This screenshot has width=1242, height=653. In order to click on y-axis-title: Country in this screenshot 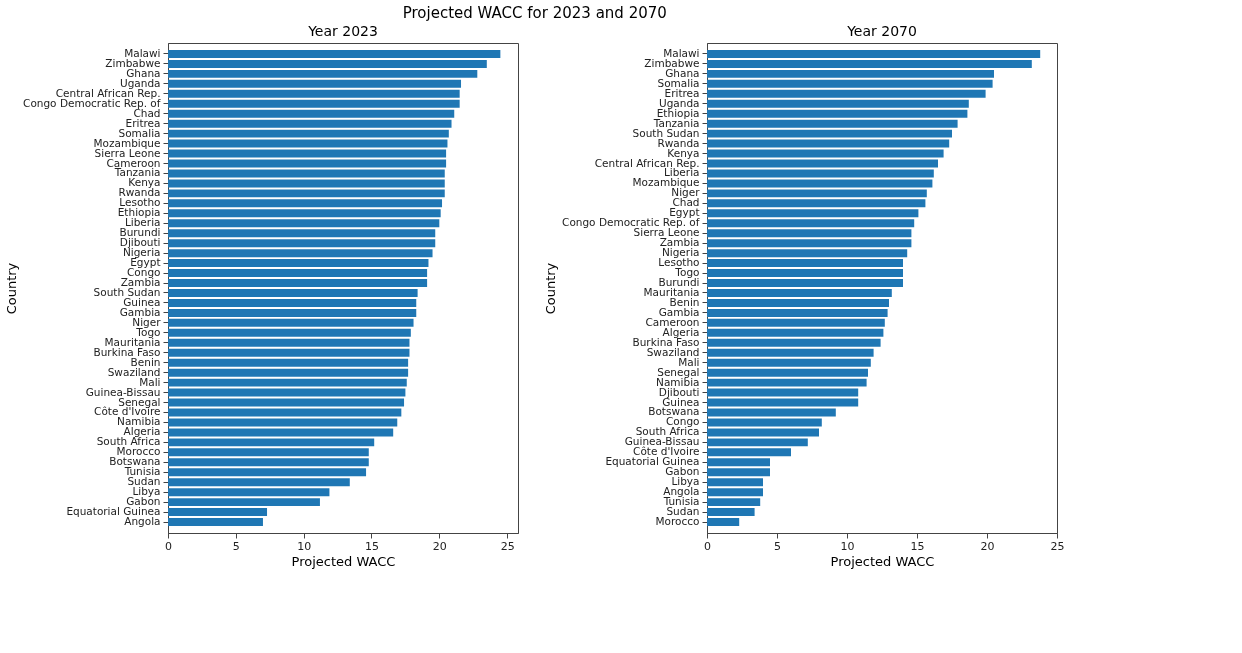, I will do `click(12, 288)`.